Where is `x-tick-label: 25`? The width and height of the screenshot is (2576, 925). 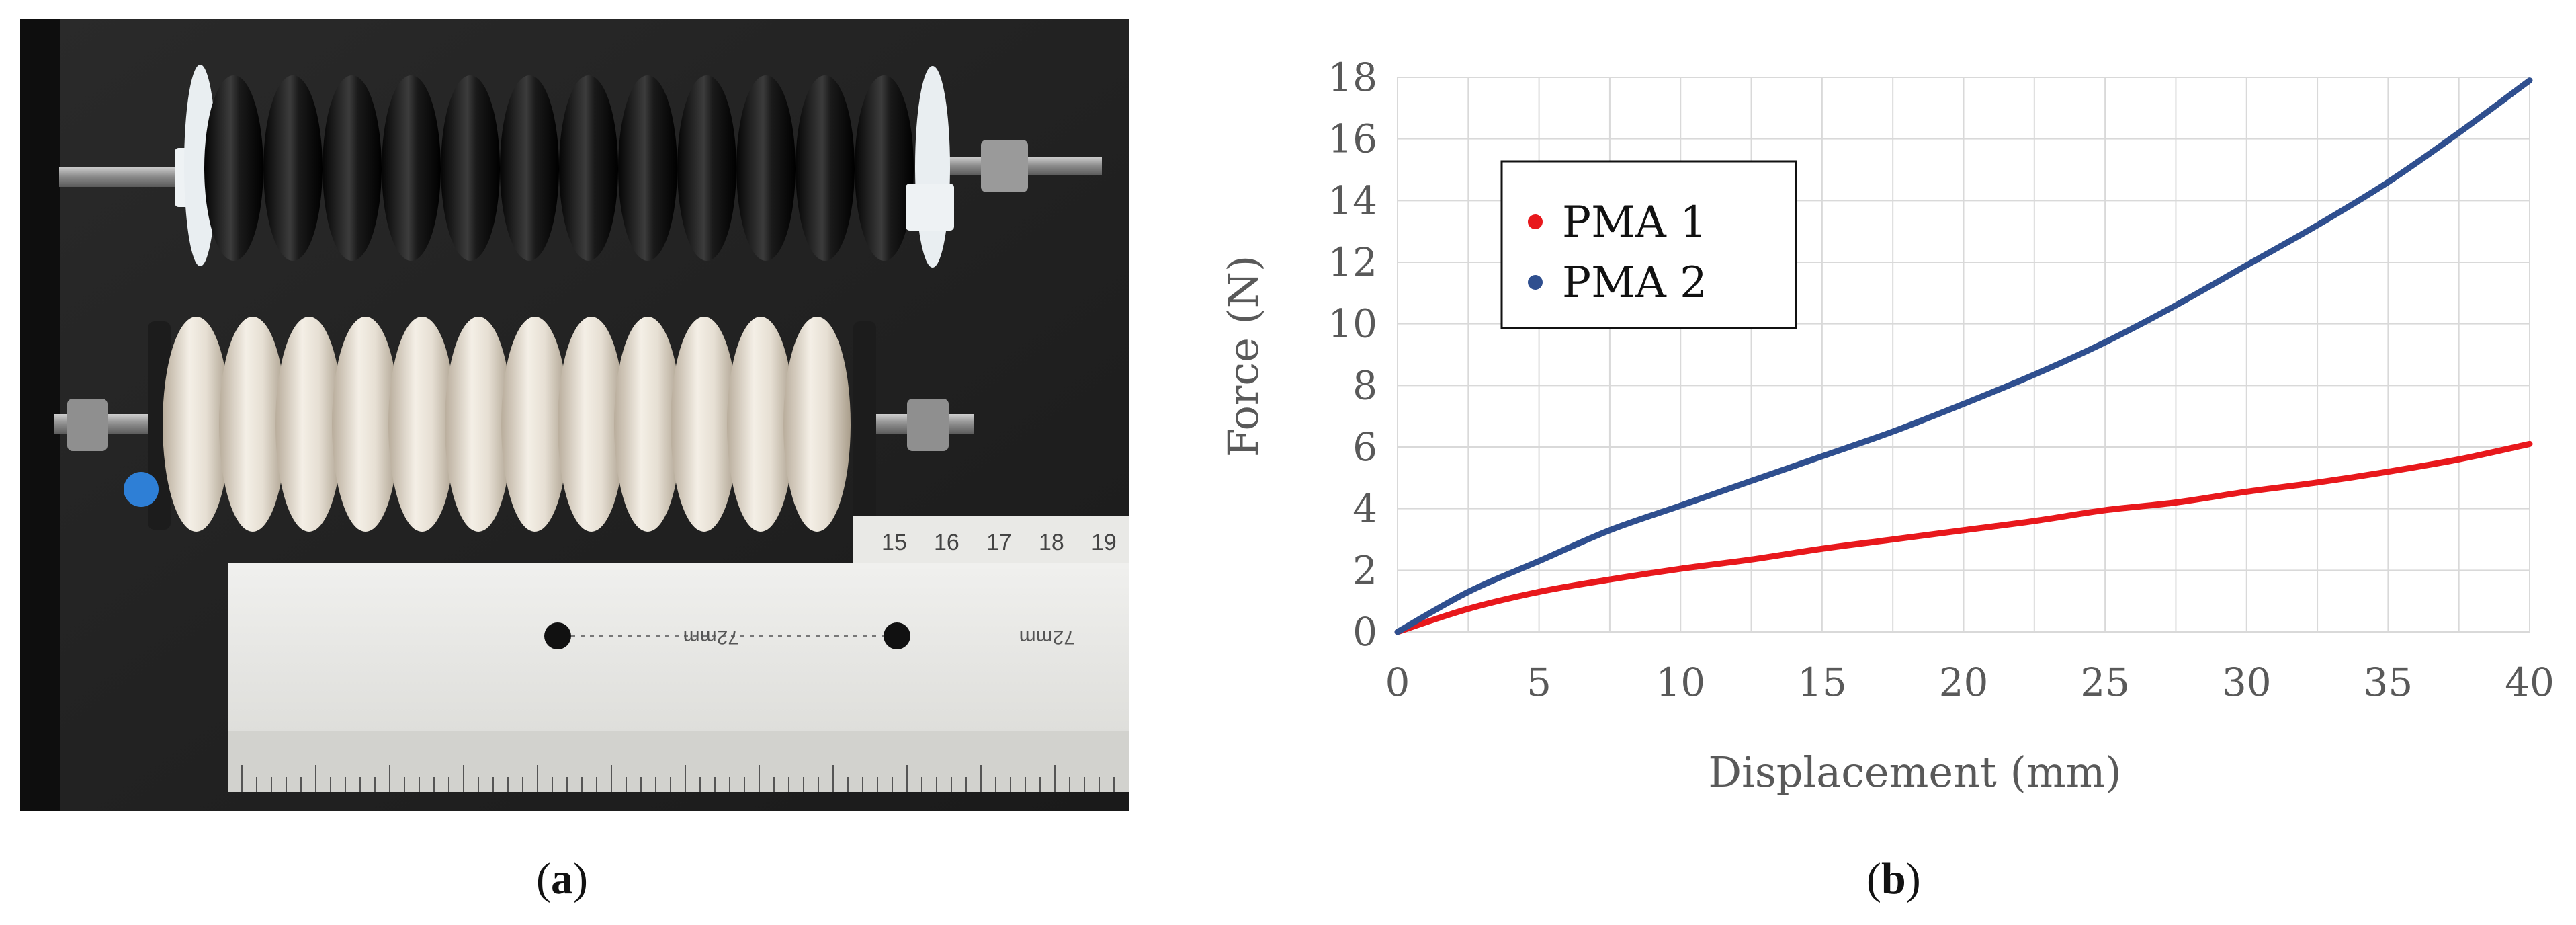
x-tick-label: 25 is located at coordinates (2105, 682).